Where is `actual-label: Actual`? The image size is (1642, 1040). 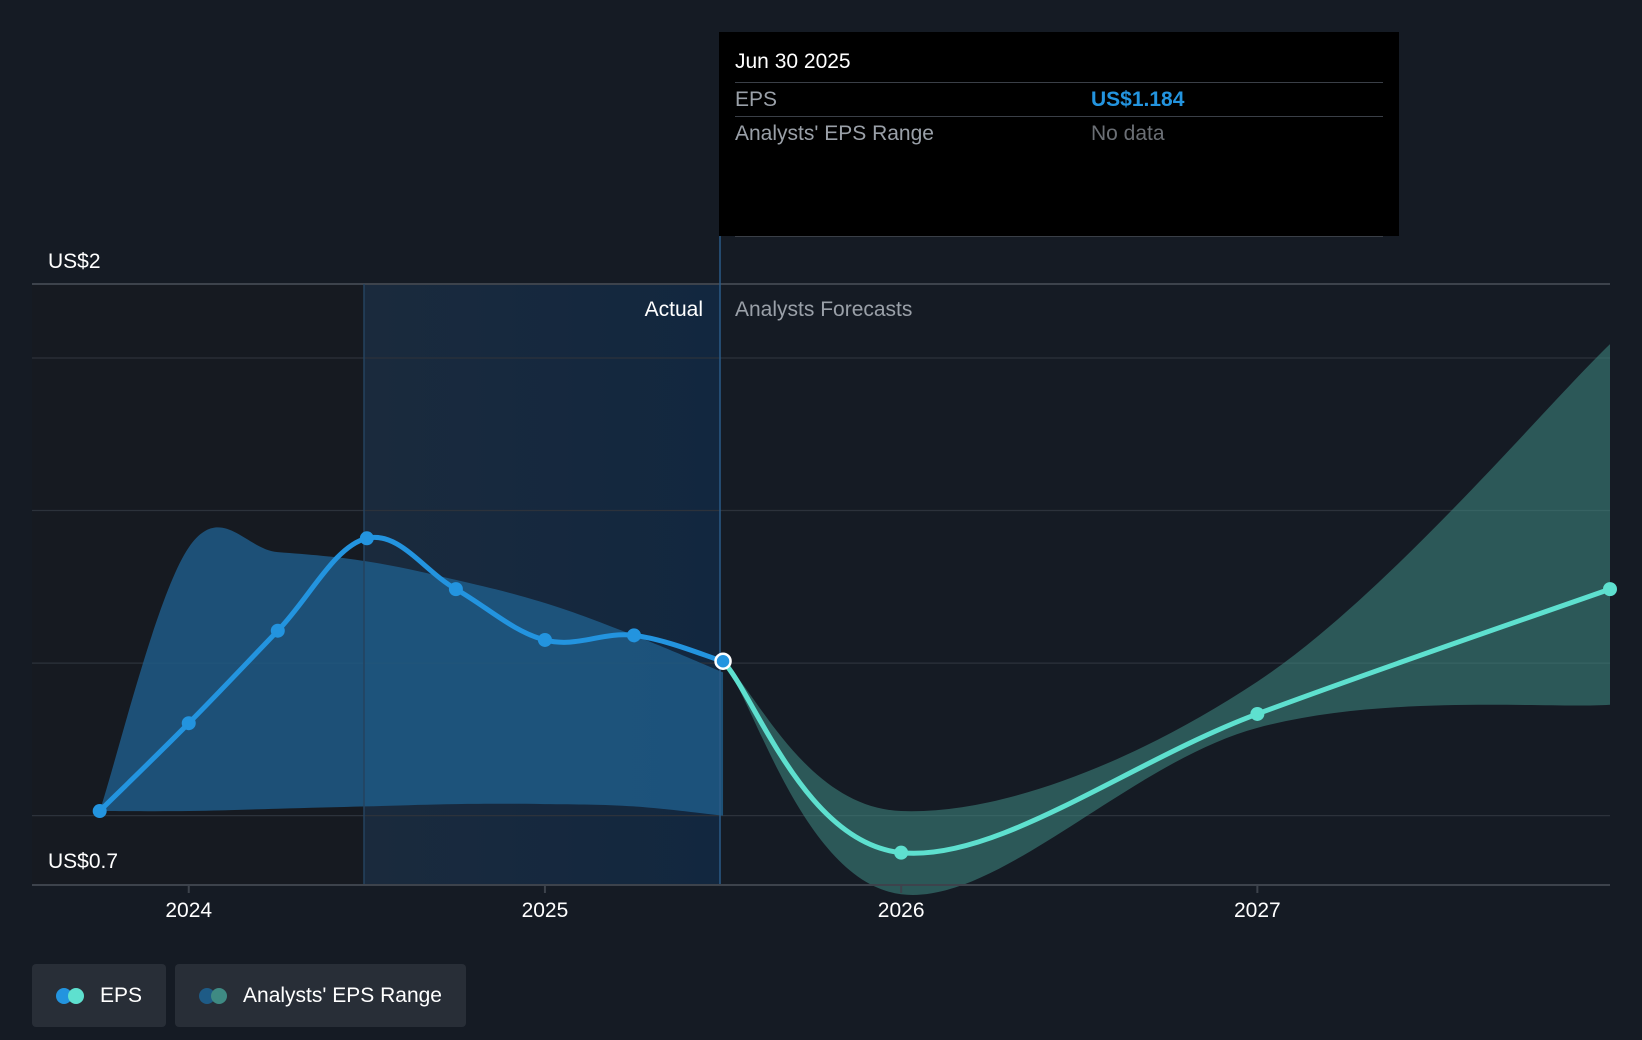
actual-label: Actual is located at coordinates (674, 309).